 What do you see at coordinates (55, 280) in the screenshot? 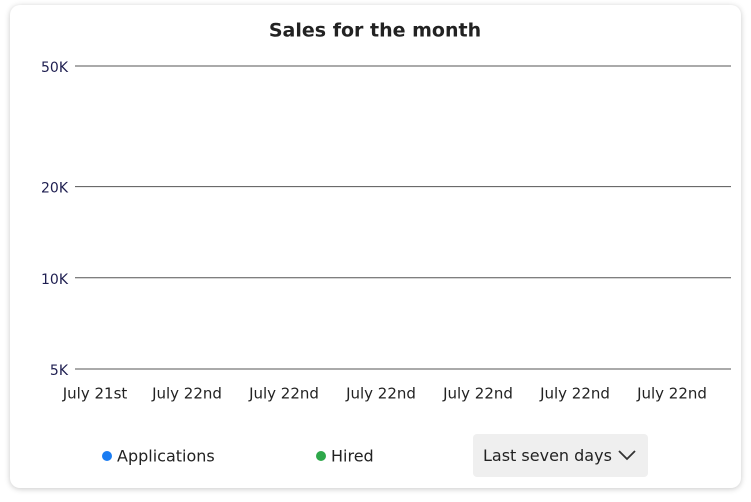
I see `y-tick-label: 10K` at bounding box center [55, 280].